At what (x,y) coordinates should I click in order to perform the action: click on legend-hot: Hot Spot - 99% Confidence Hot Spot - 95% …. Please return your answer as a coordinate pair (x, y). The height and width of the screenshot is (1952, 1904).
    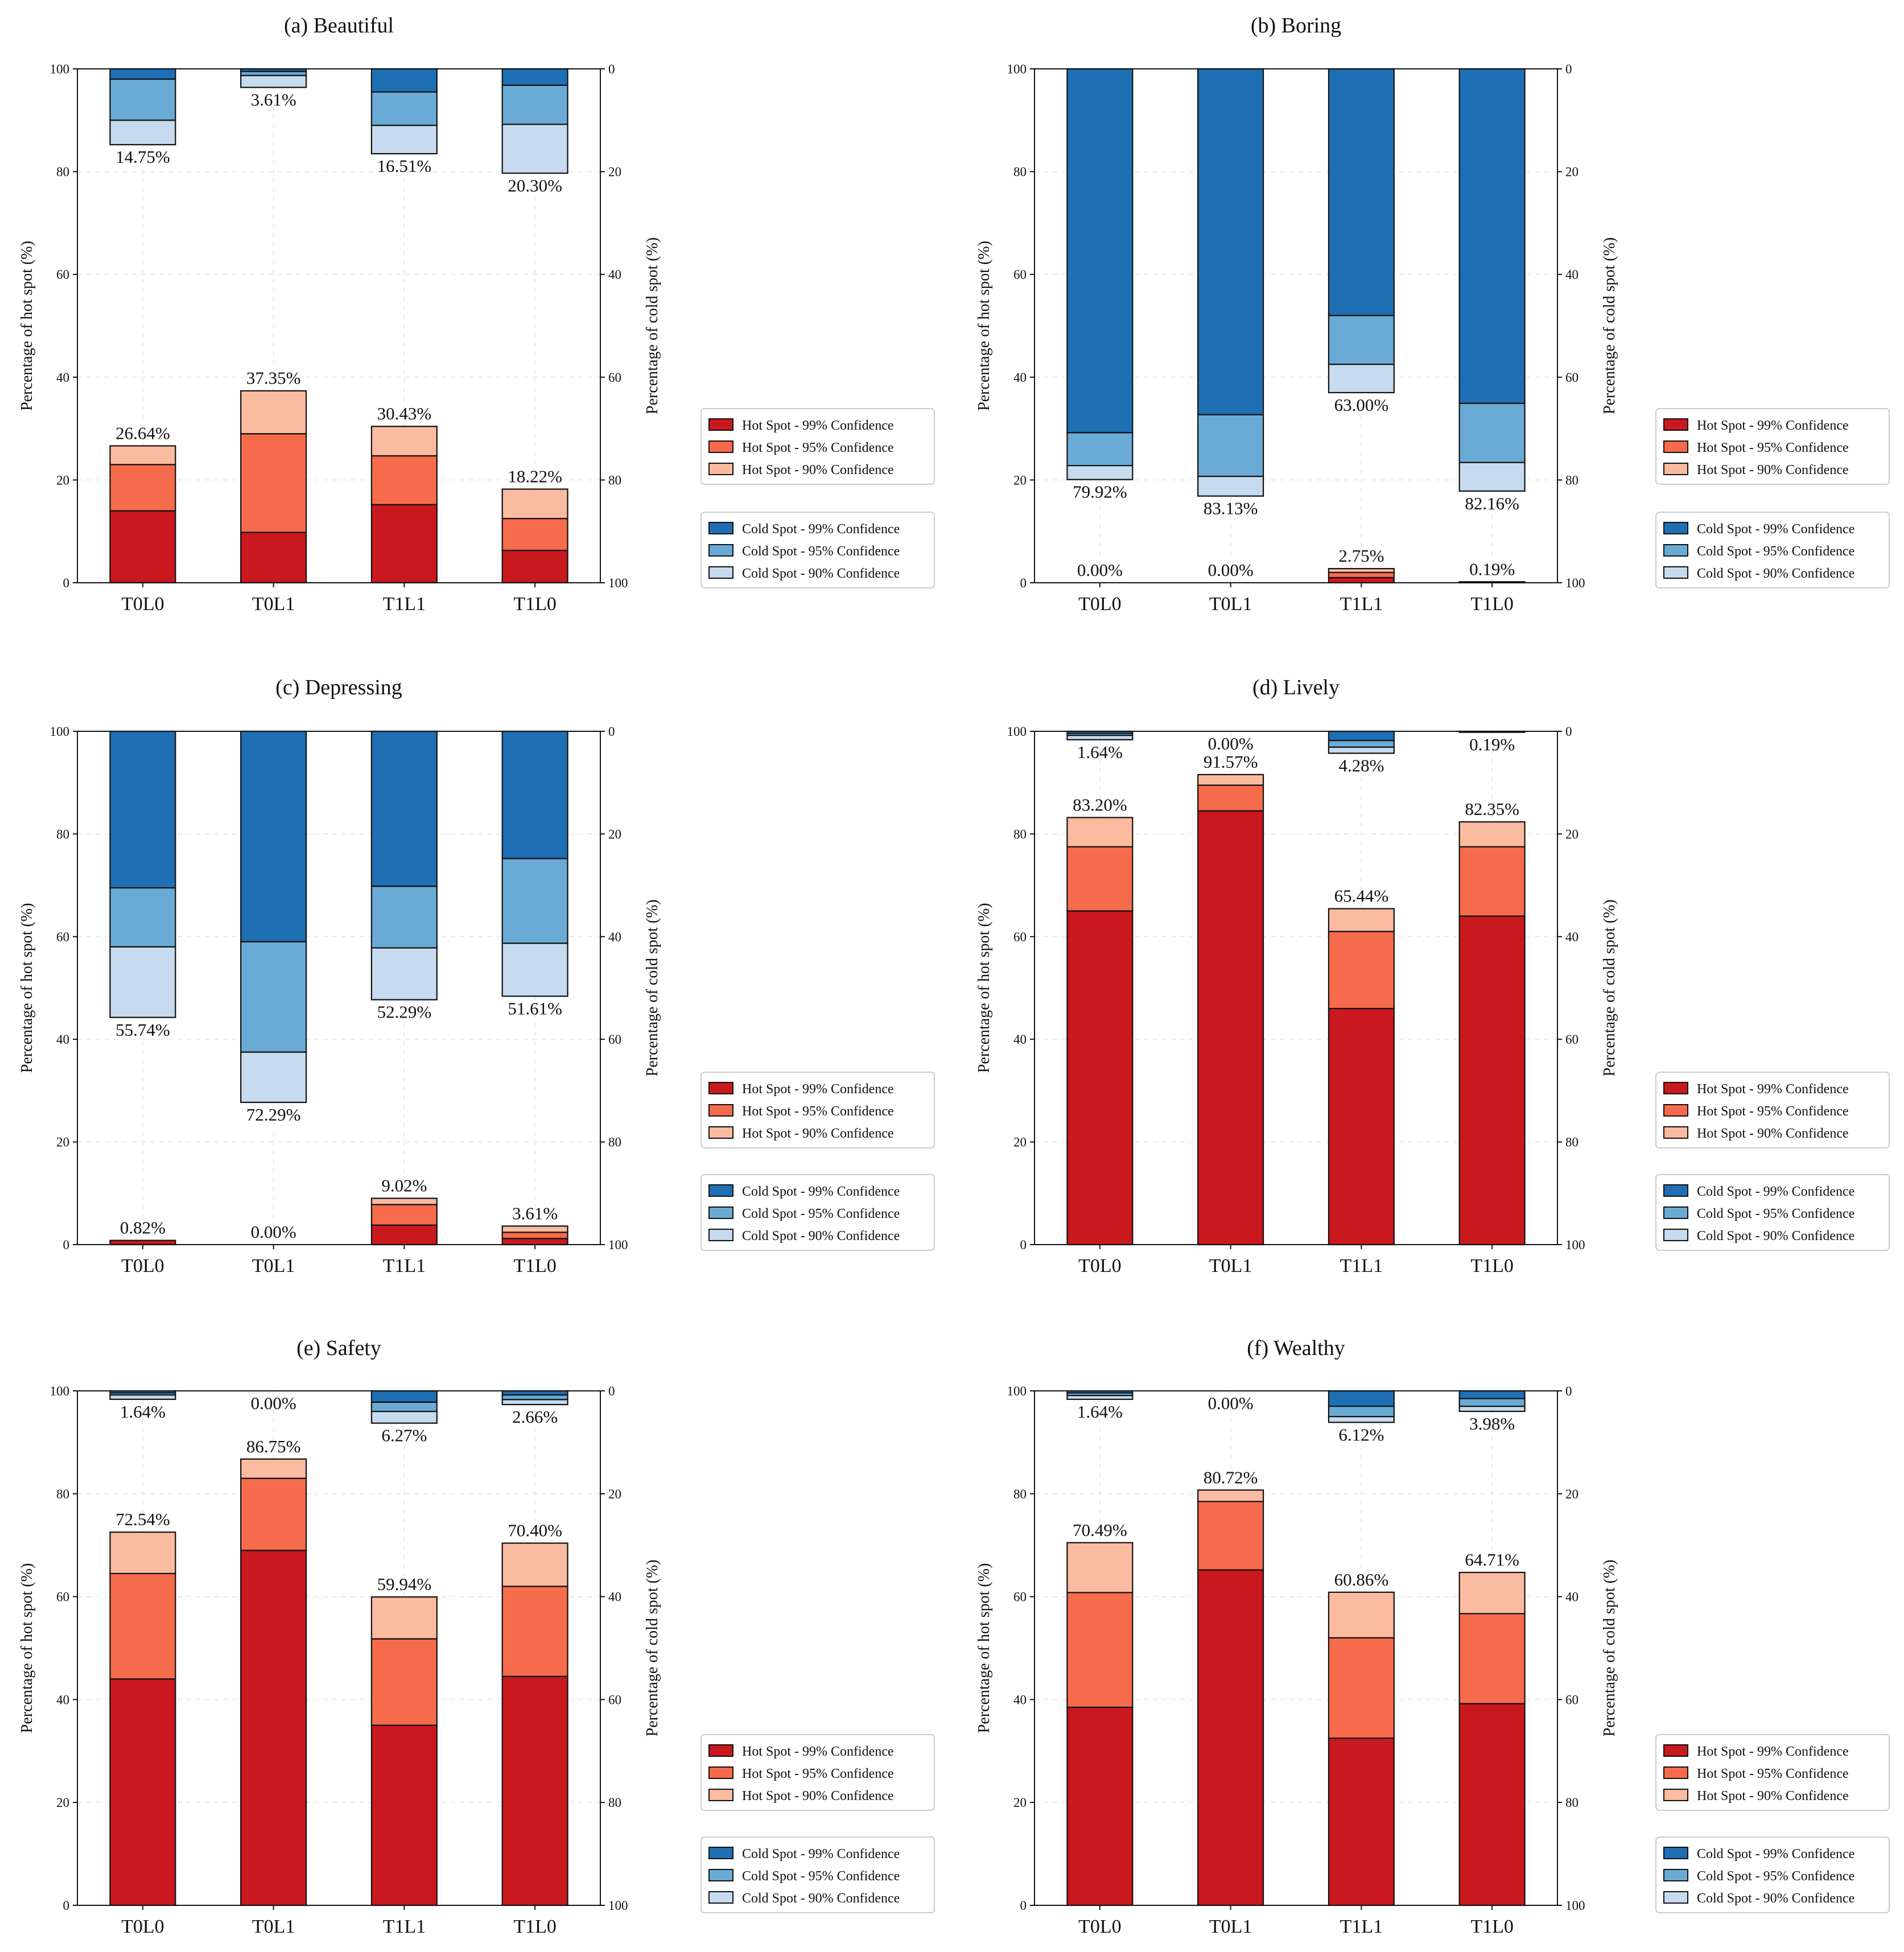
    Looking at the image, I should click on (817, 446).